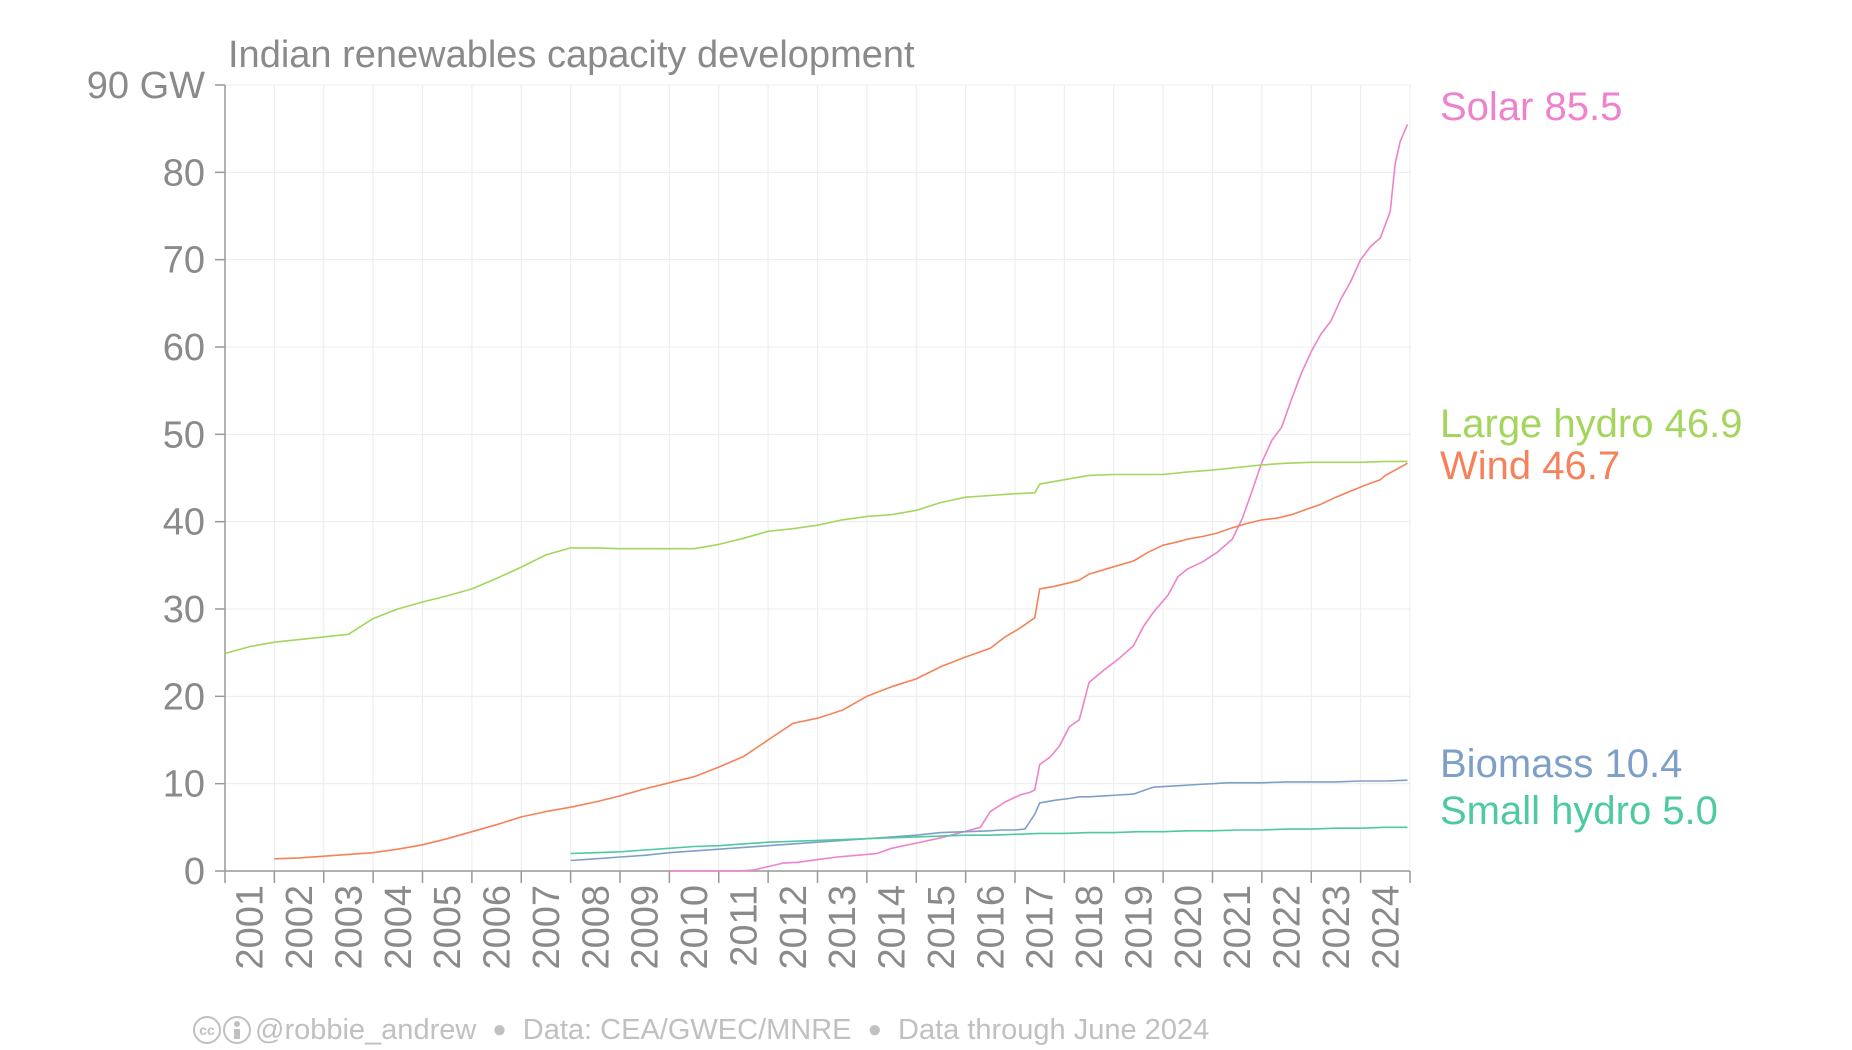 The height and width of the screenshot is (1050, 1852). Describe the element at coordinates (1090, 927) in the screenshot. I see `x-tick-label: 2018` at that location.